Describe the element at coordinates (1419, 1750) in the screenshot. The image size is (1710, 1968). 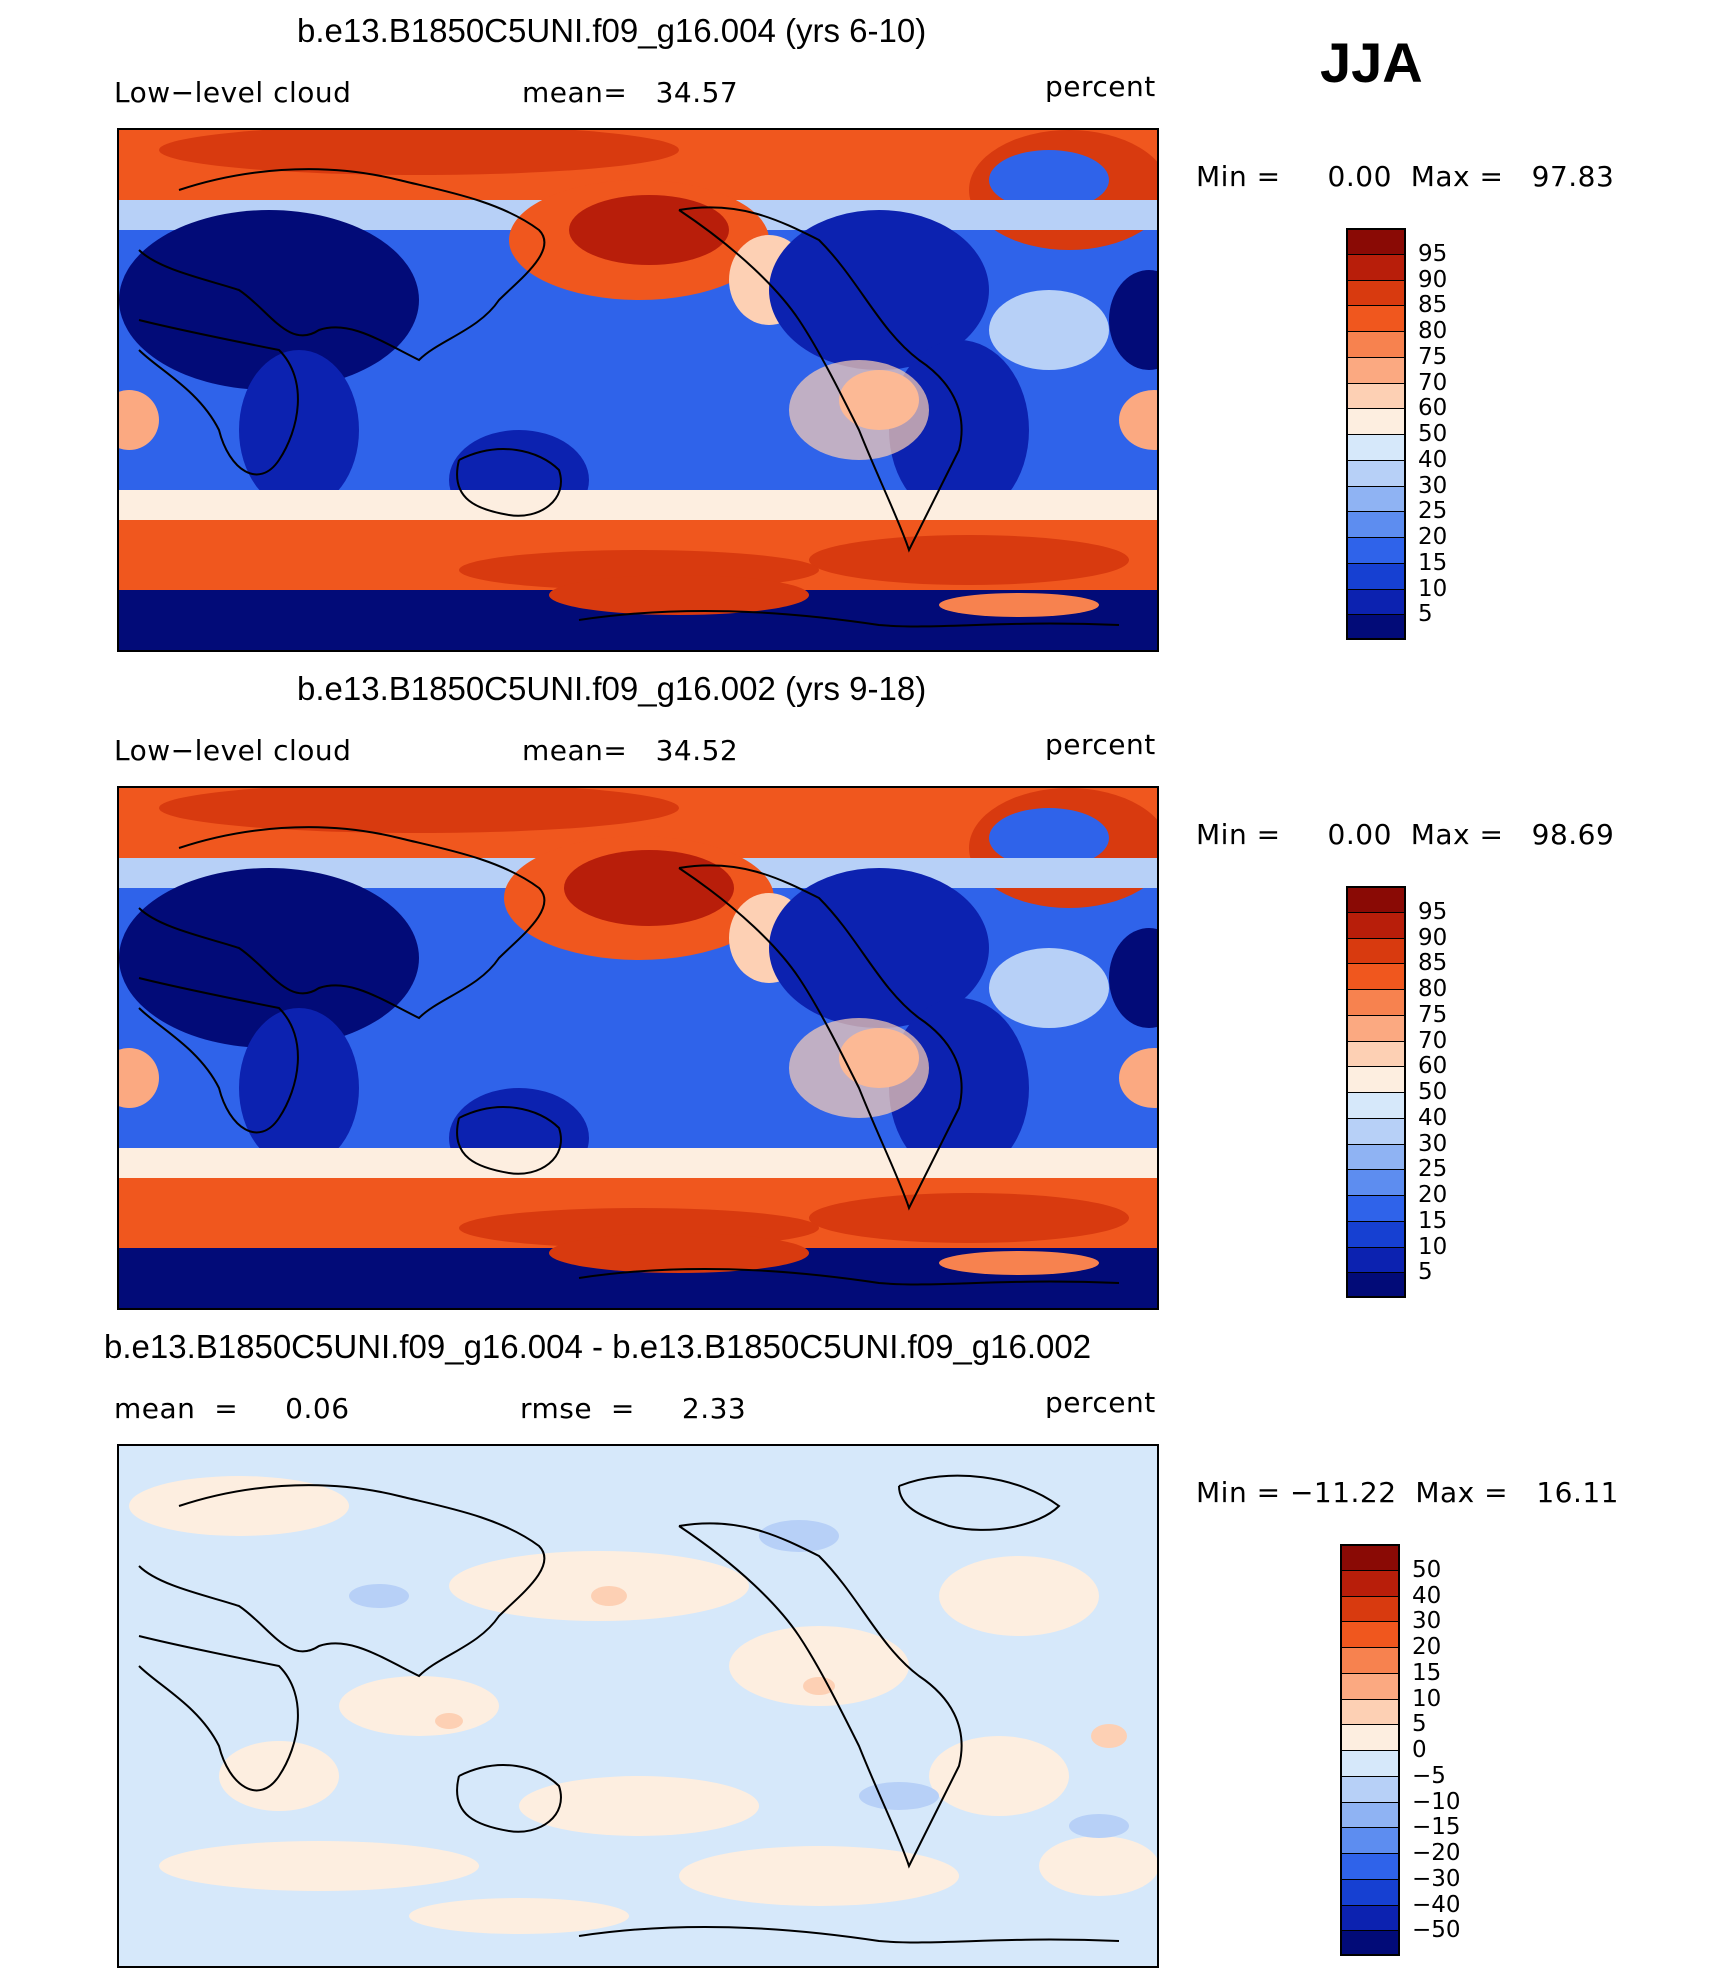
I see `colorbar-tick-label: 0` at that location.